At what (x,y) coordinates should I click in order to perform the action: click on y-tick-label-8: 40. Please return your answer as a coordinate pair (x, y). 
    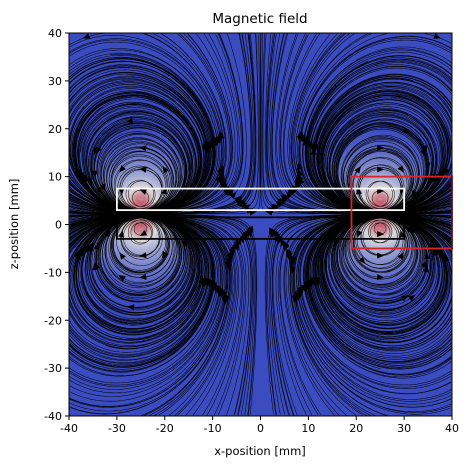
    Looking at the image, I should click on (55, 33).